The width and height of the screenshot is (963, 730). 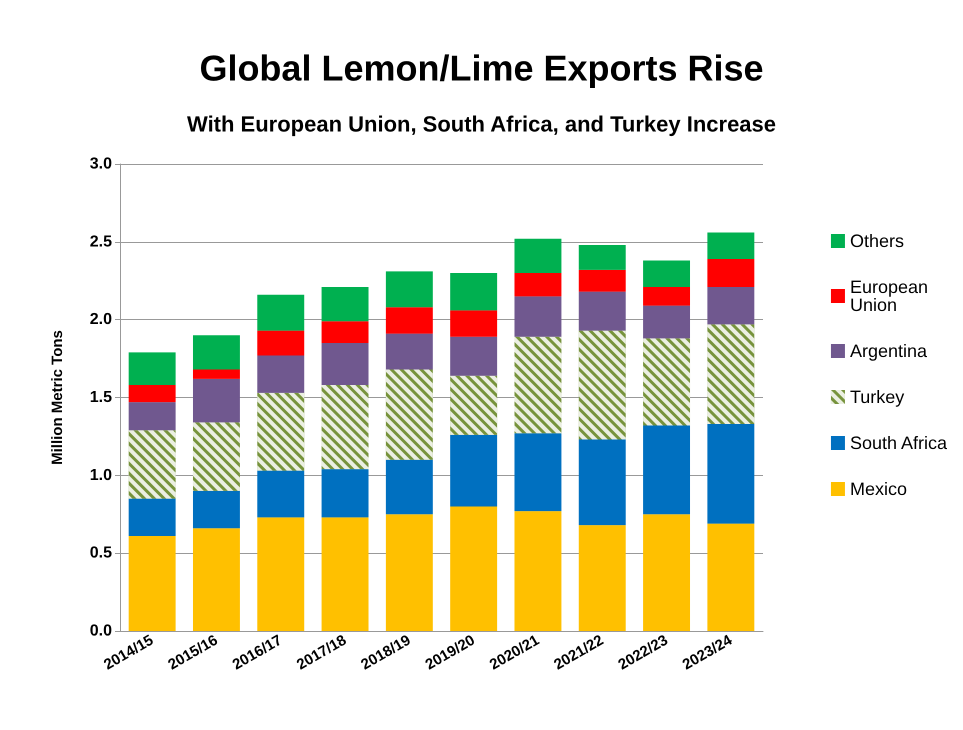 What do you see at coordinates (101, 553) in the screenshot?
I see `y-tick-label: 0.5` at bounding box center [101, 553].